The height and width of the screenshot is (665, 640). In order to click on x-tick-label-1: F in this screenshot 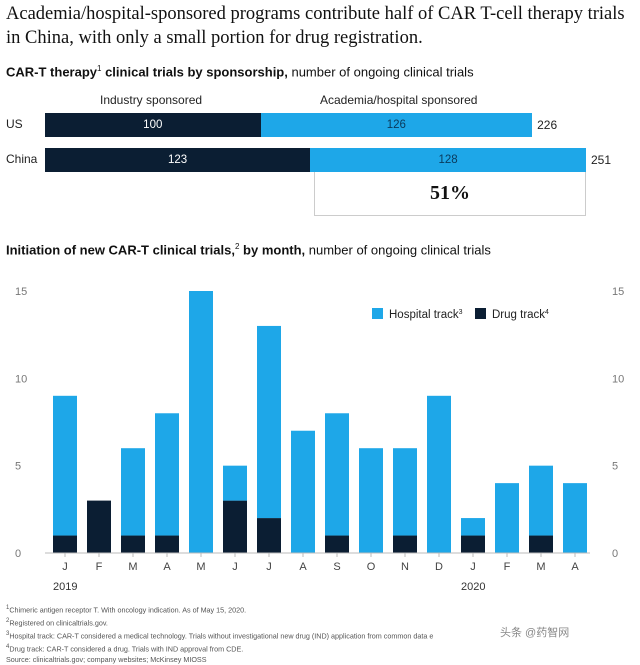, I will do `click(99, 567)`.